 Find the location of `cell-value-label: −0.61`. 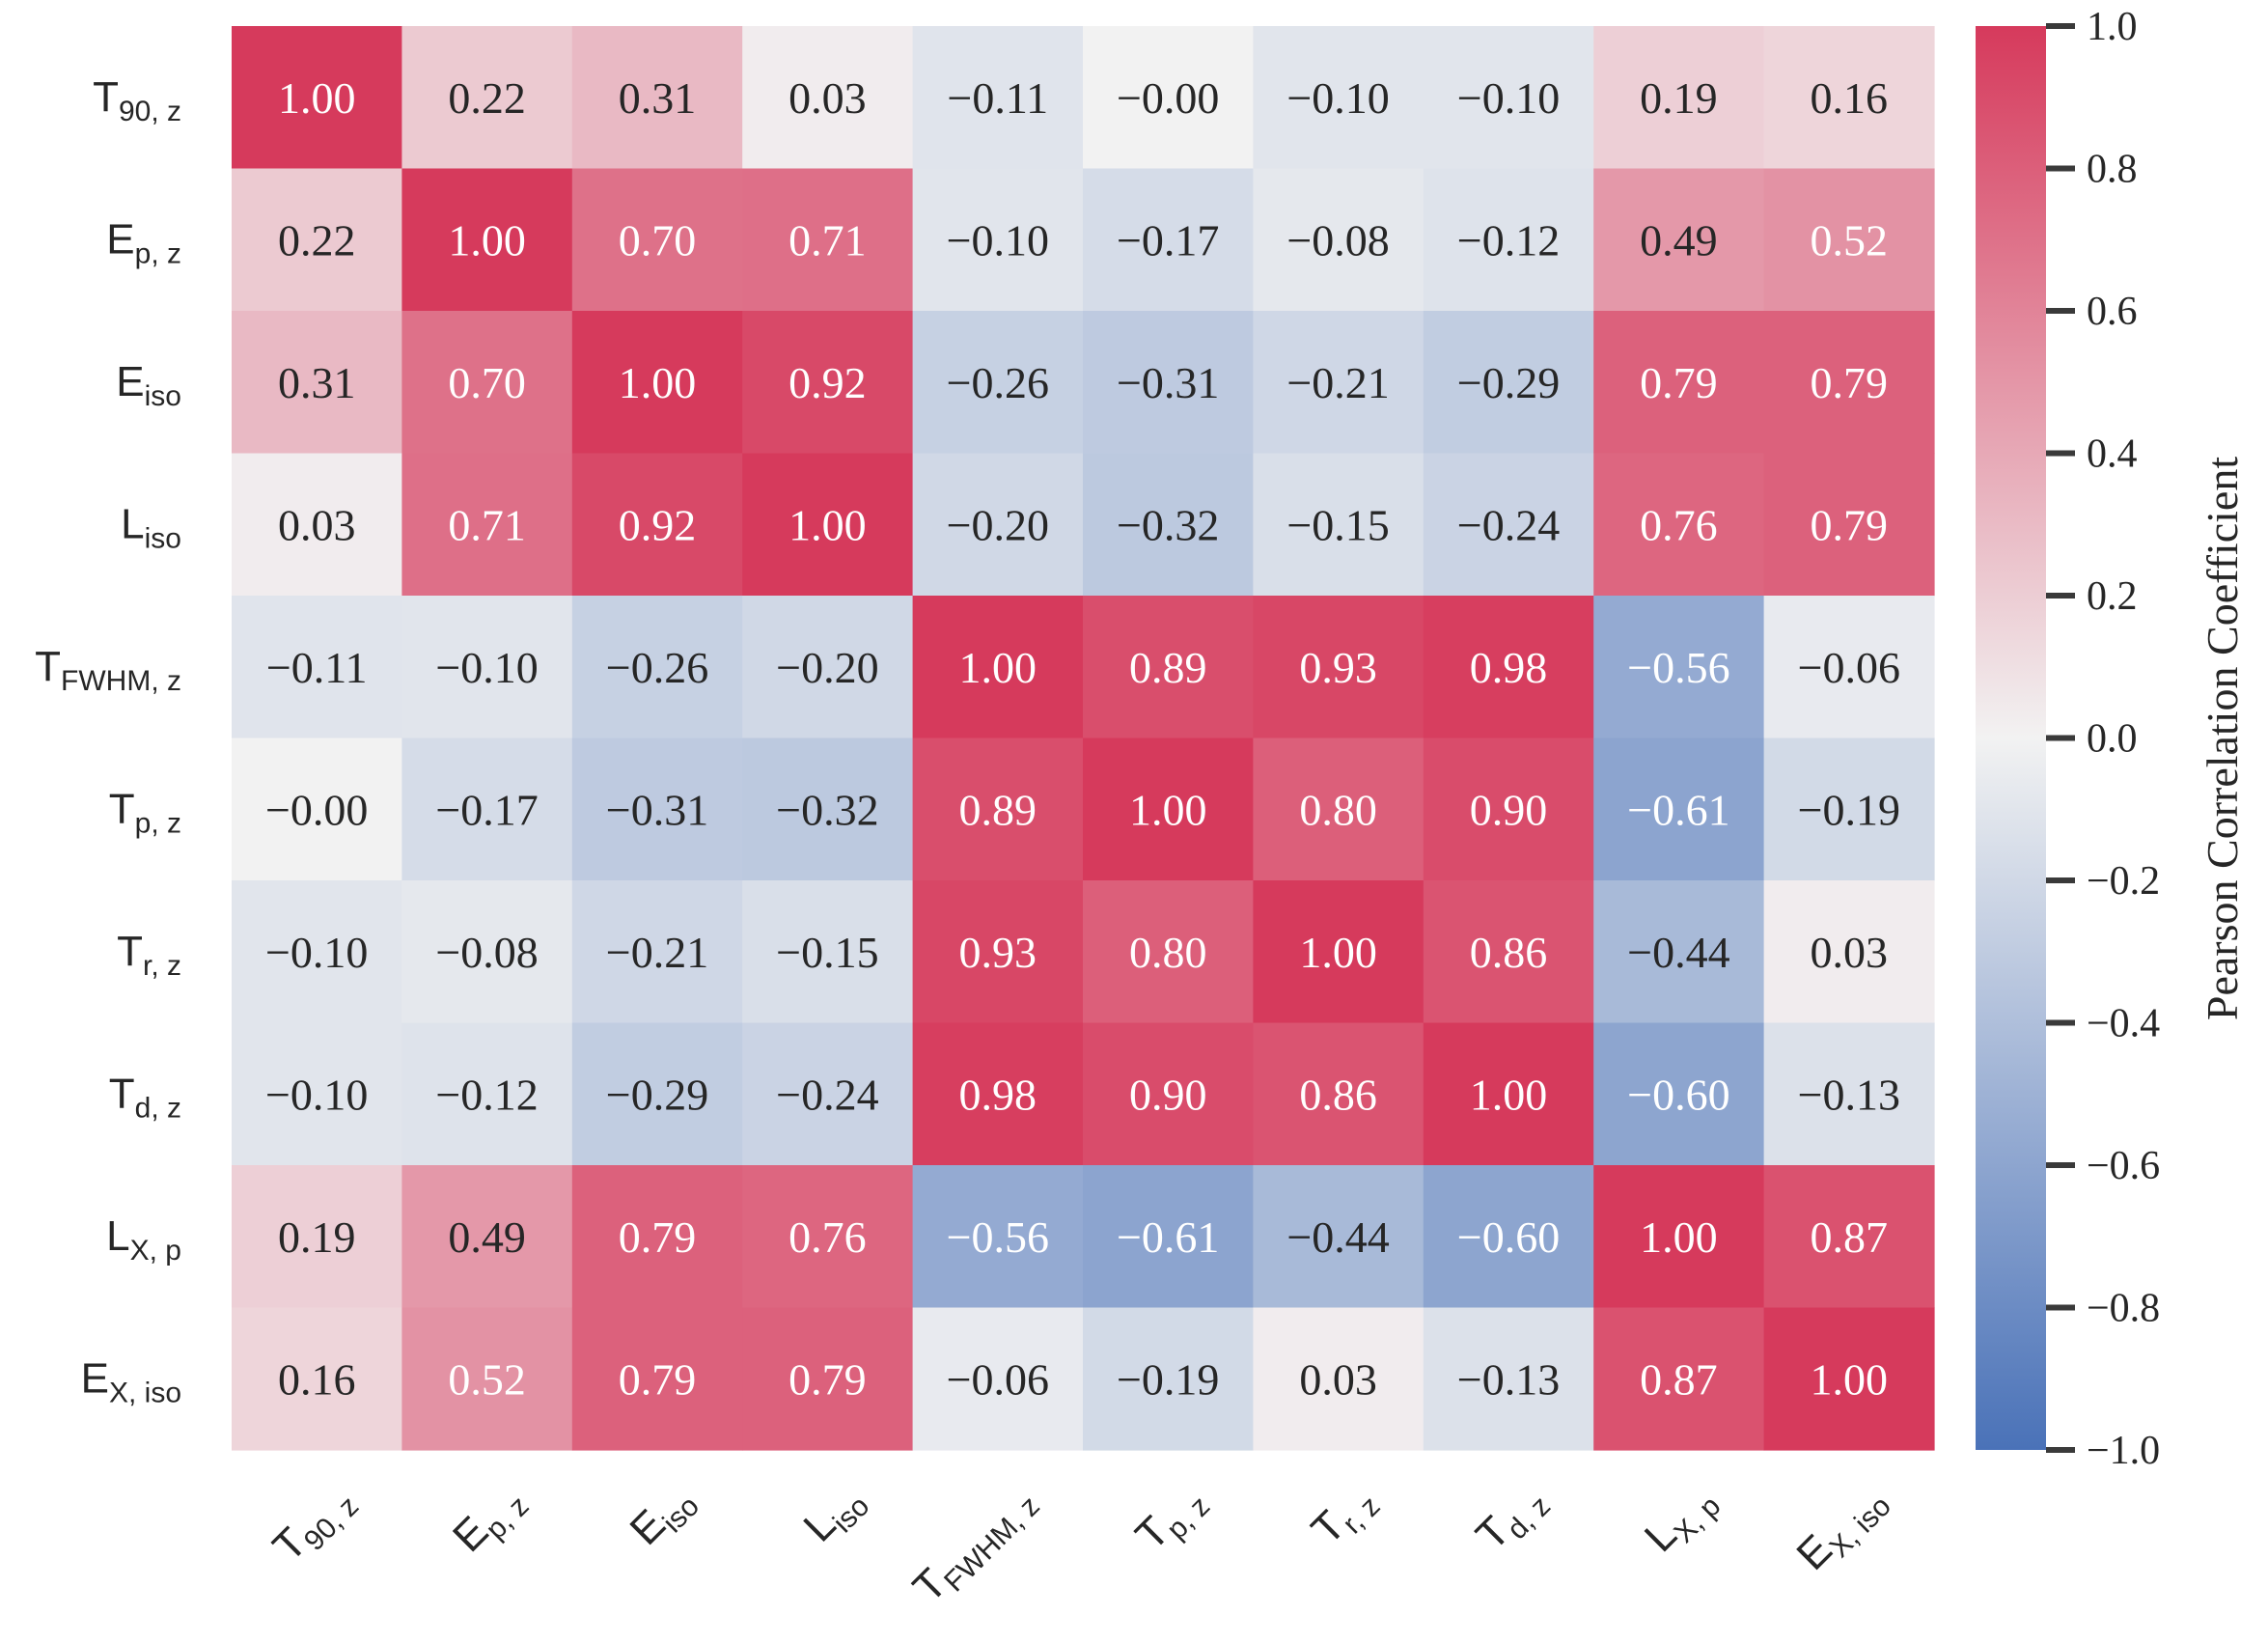

cell-value-label: −0.61 is located at coordinates (1168, 1237).